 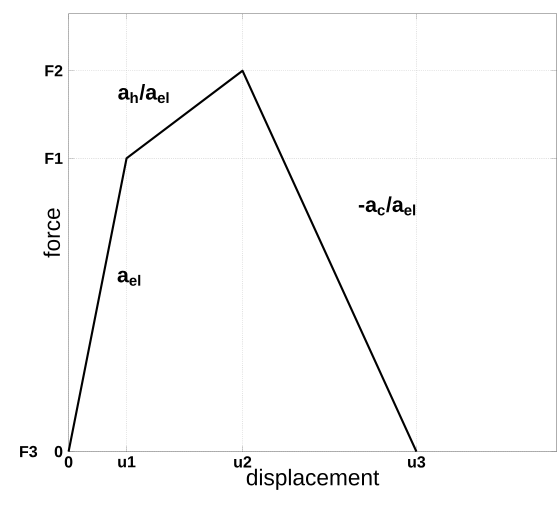 I want to click on annotation: -a$_{c}$/a$_{el}$, so click(x=387, y=206).